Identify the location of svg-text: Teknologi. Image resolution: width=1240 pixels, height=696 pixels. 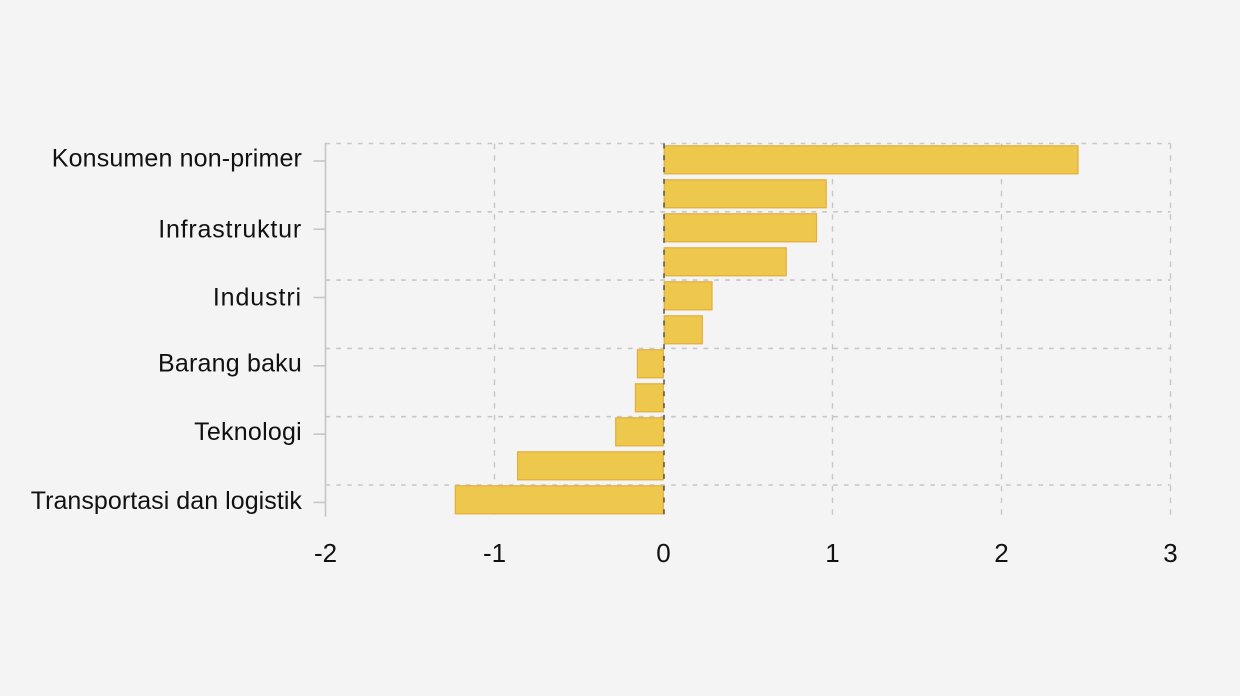
(248, 432).